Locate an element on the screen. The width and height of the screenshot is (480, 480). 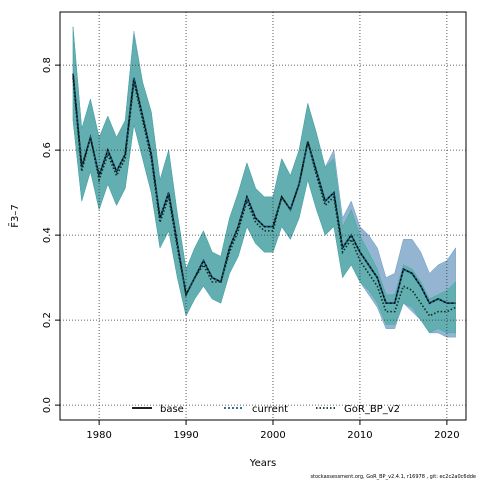
legend-label-base: base is located at coordinates (172, 409).